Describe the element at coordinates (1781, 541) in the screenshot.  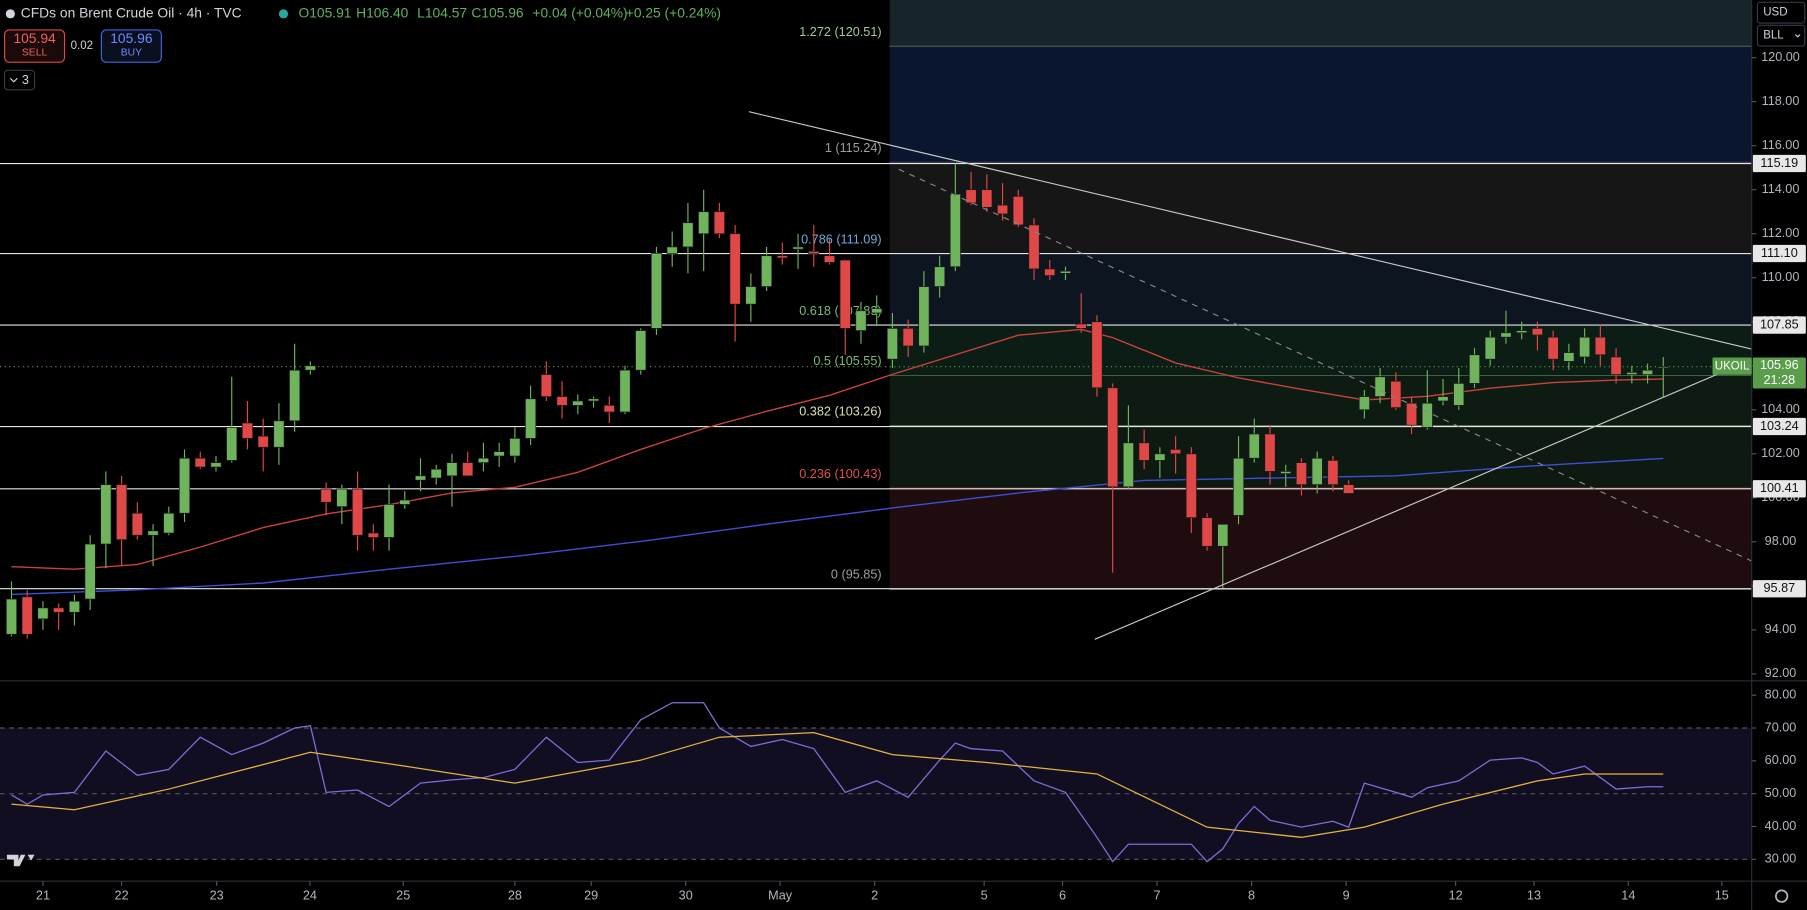
I see `y-tick-label: 98.00` at that location.